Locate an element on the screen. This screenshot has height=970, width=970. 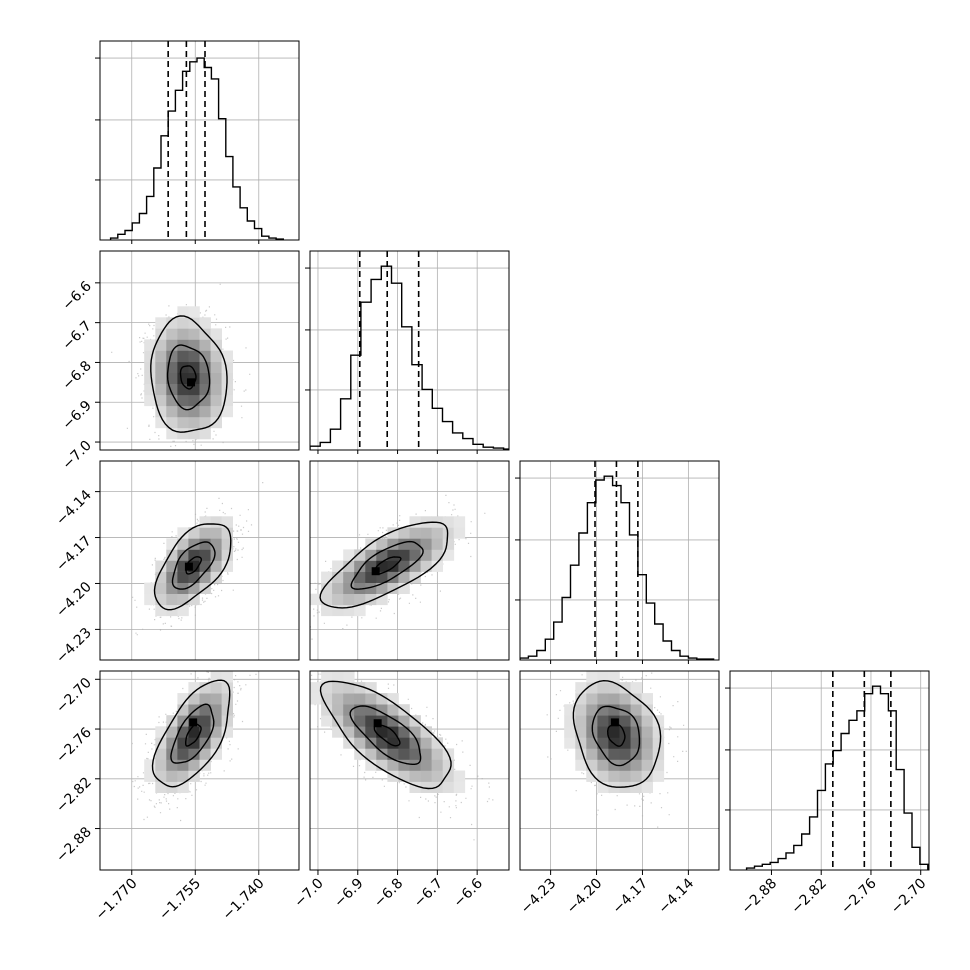
y-axis-3-tick-label-3: −2.70 is located at coordinates (74, 696).